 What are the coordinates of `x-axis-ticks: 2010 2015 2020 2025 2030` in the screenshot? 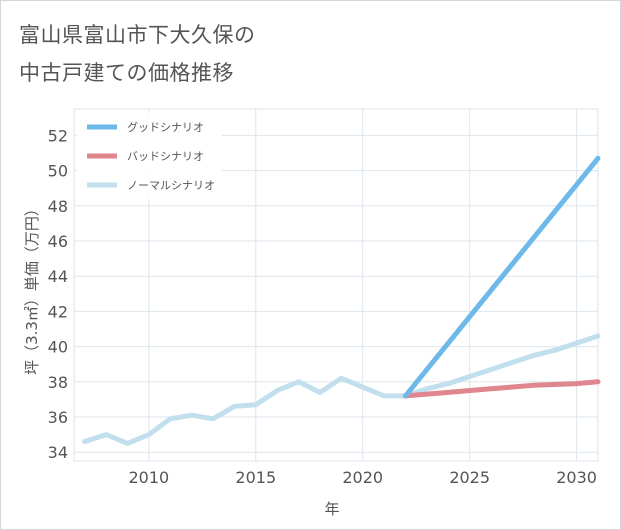 It's located at (362, 477).